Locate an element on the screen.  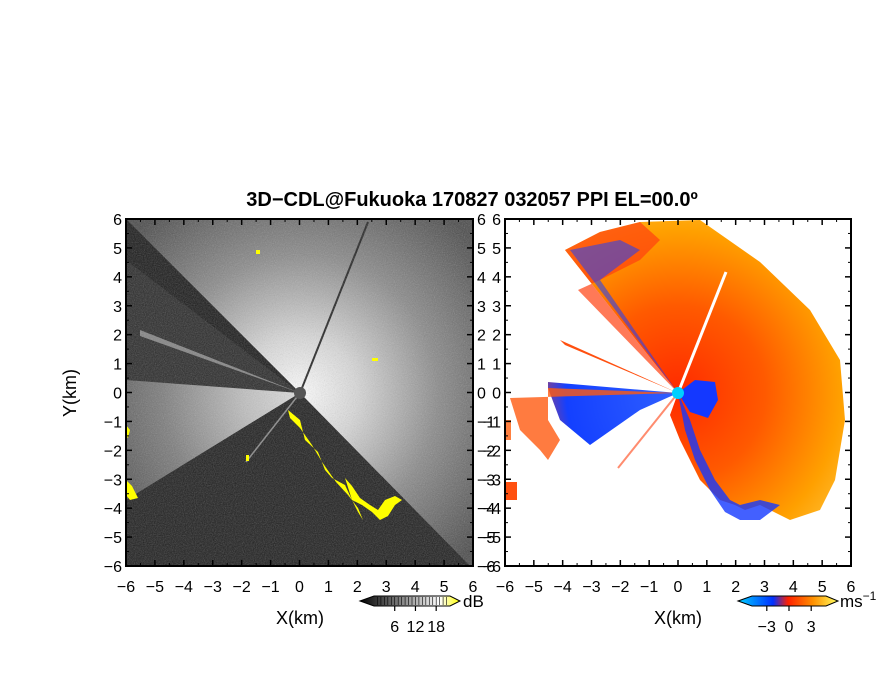
velocity-y-tick-labels: 6 5 4 3 2 1 0 −1 −2 −3 −4 −5 −6 is located at coordinates (492, 394).